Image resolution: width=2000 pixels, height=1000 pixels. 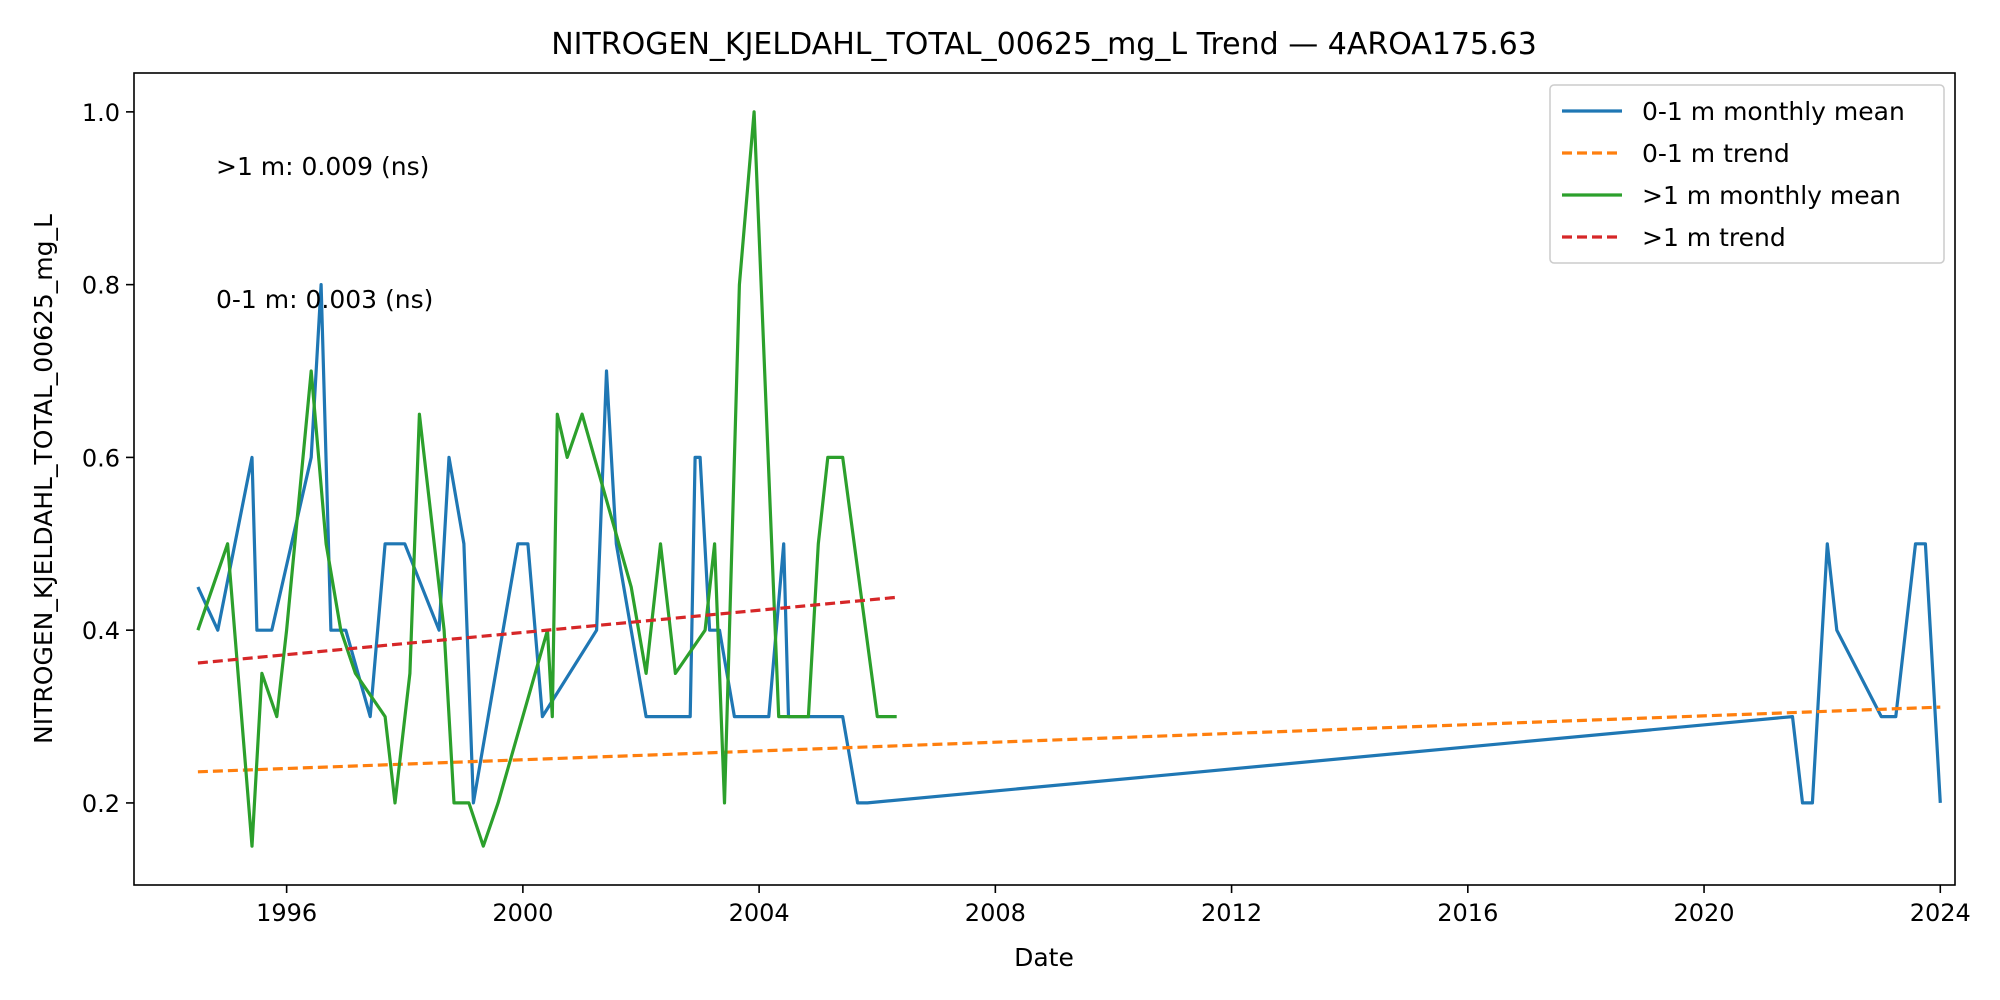 I want to click on y-tick-label: 0.6, so click(x=101, y=458).